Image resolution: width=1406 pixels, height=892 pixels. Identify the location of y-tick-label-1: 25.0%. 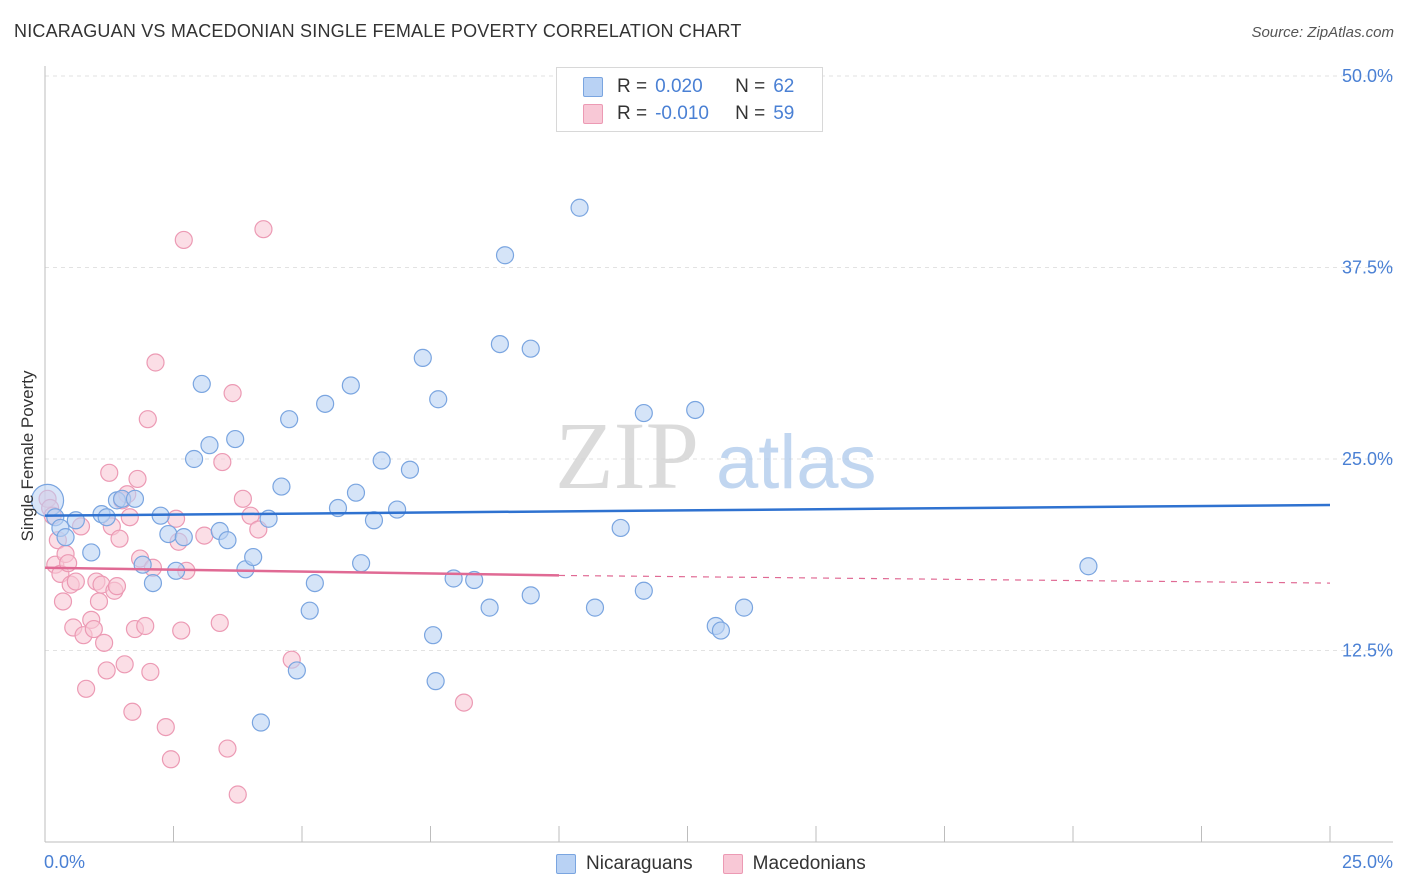
(1367, 459).